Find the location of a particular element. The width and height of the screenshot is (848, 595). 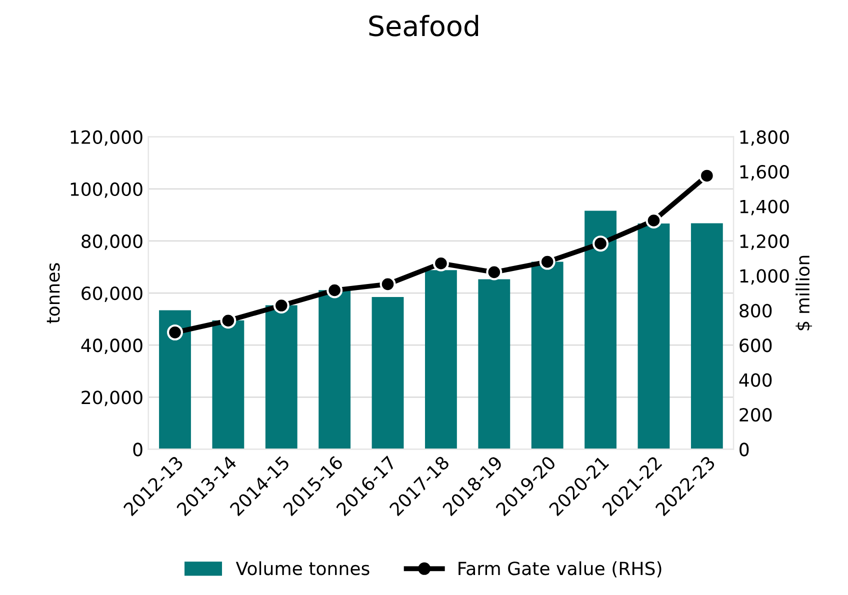

y-tick-label: 0 is located at coordinates (137, 449).